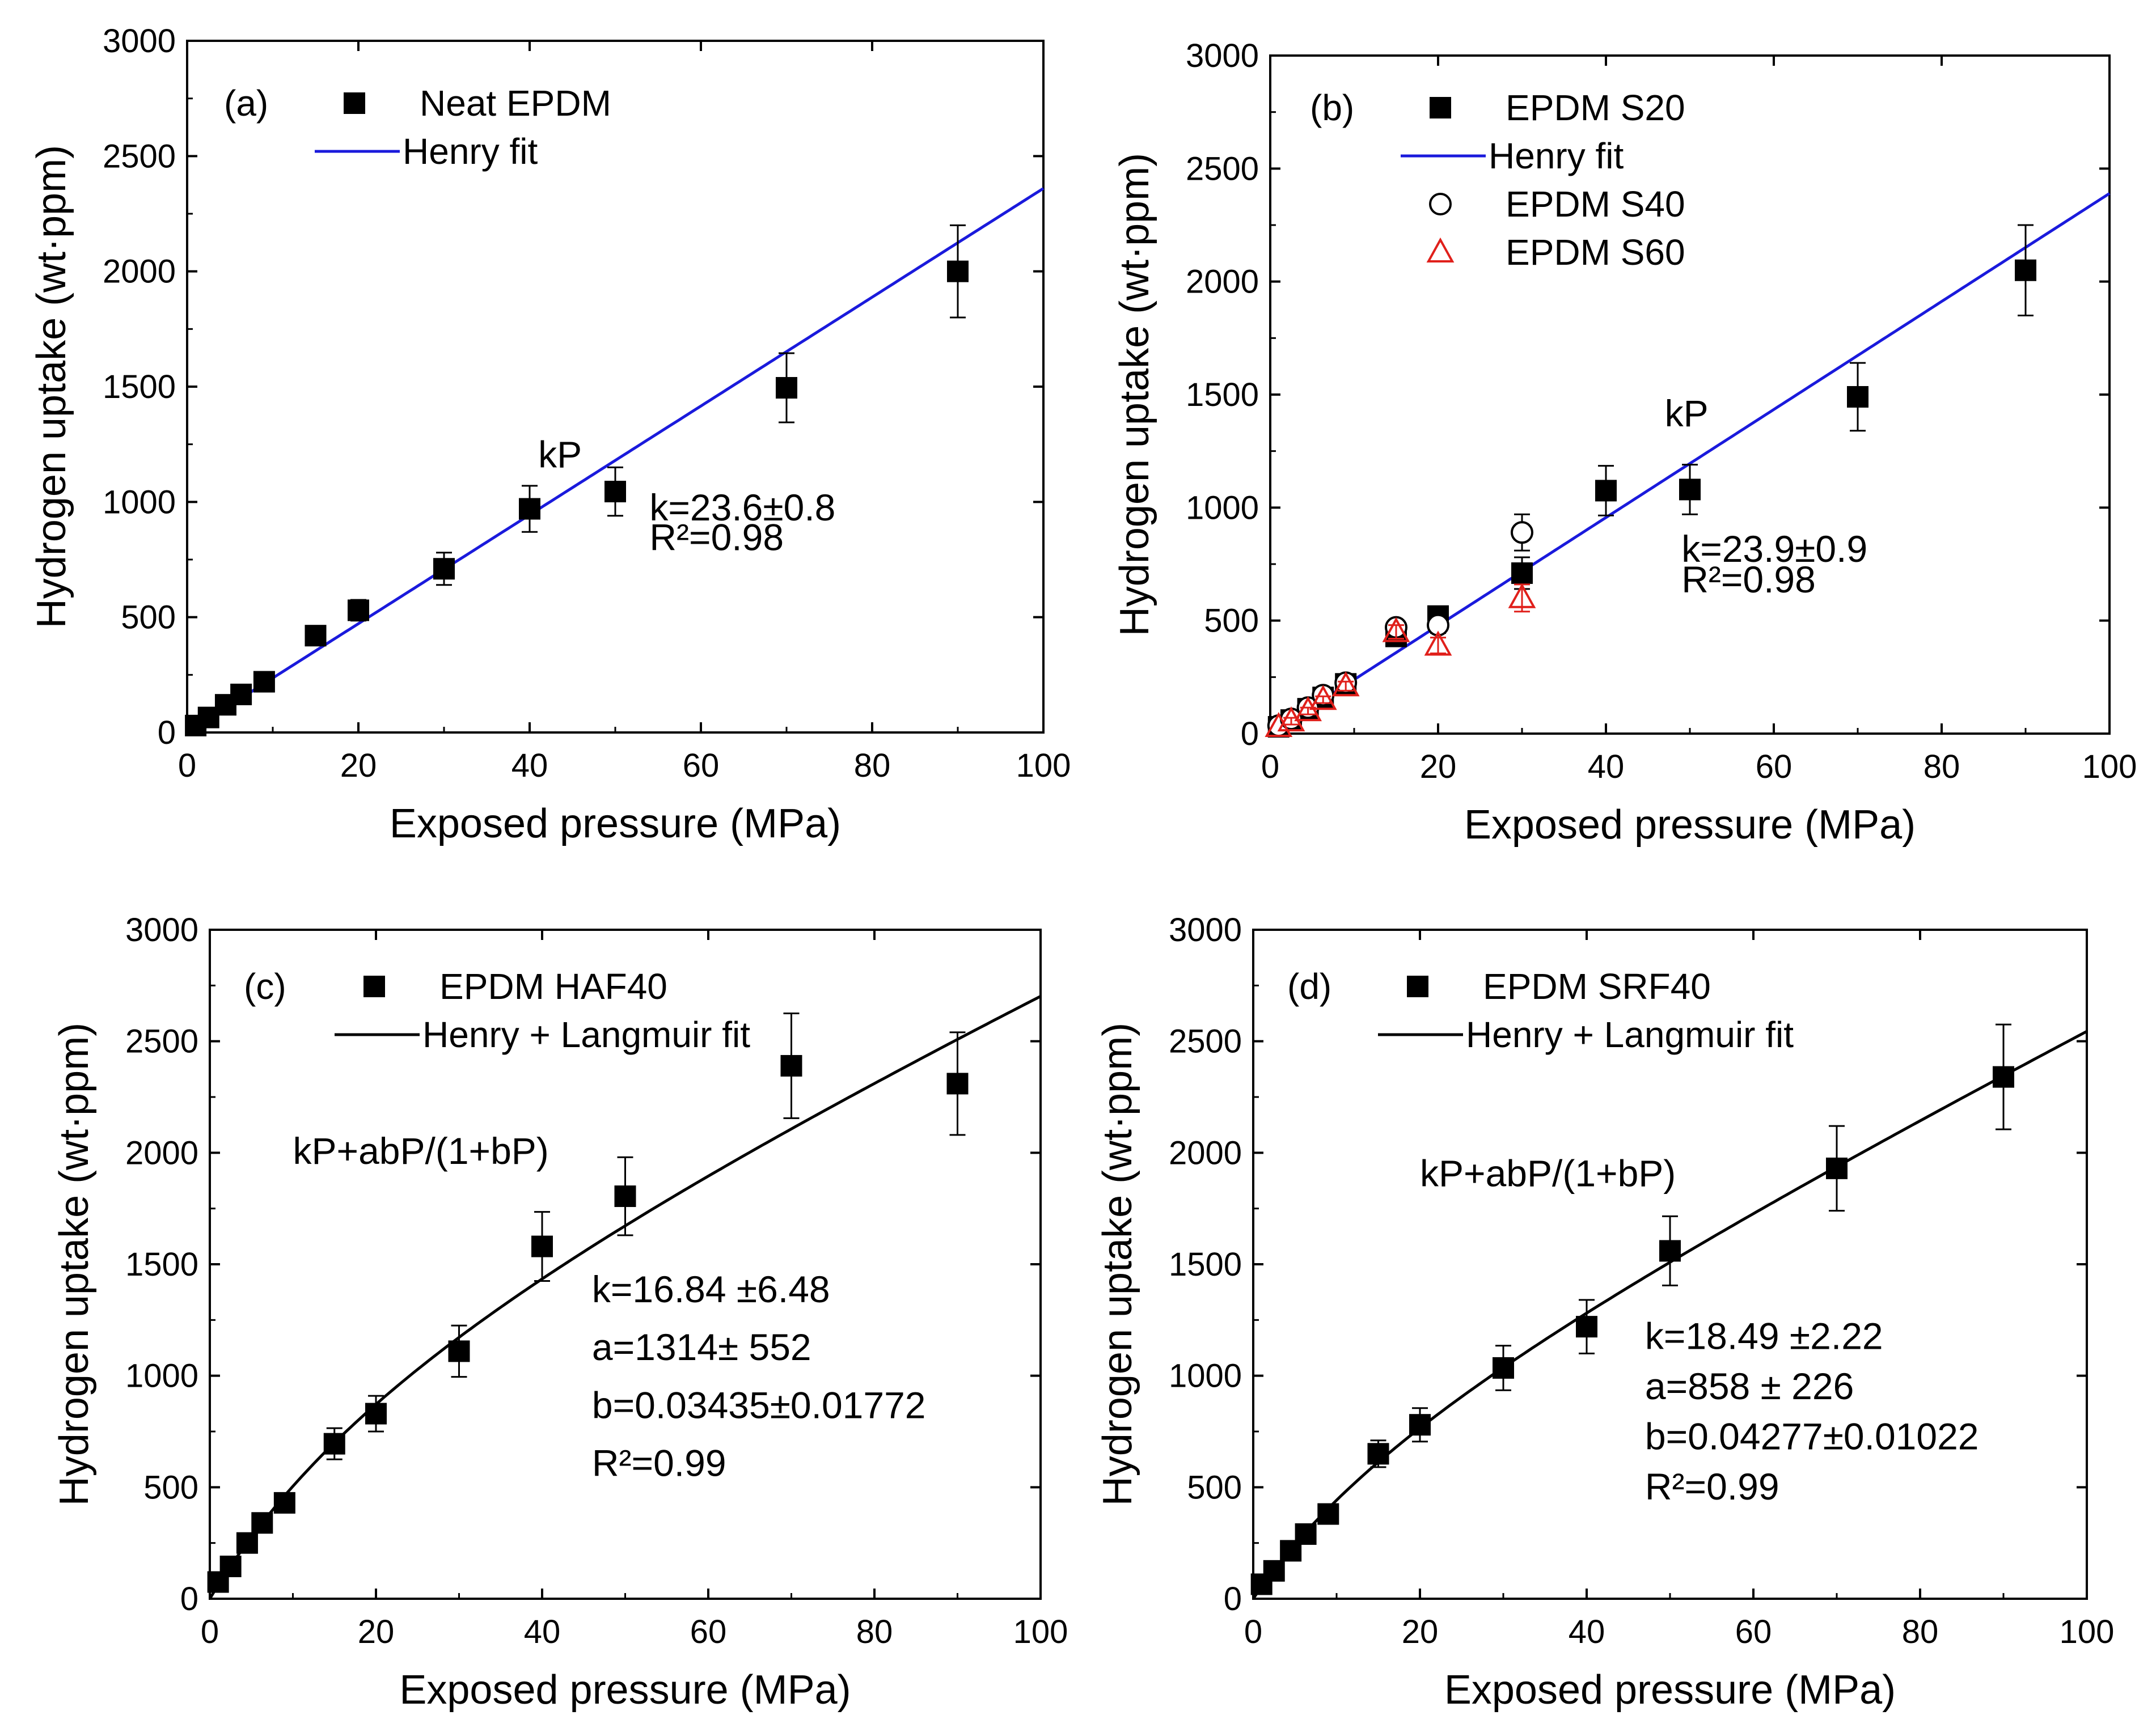 The width and height of the screenshot is (2156, 1728). I want to click on legend-label: EPDM S60, so click(1595, 252).